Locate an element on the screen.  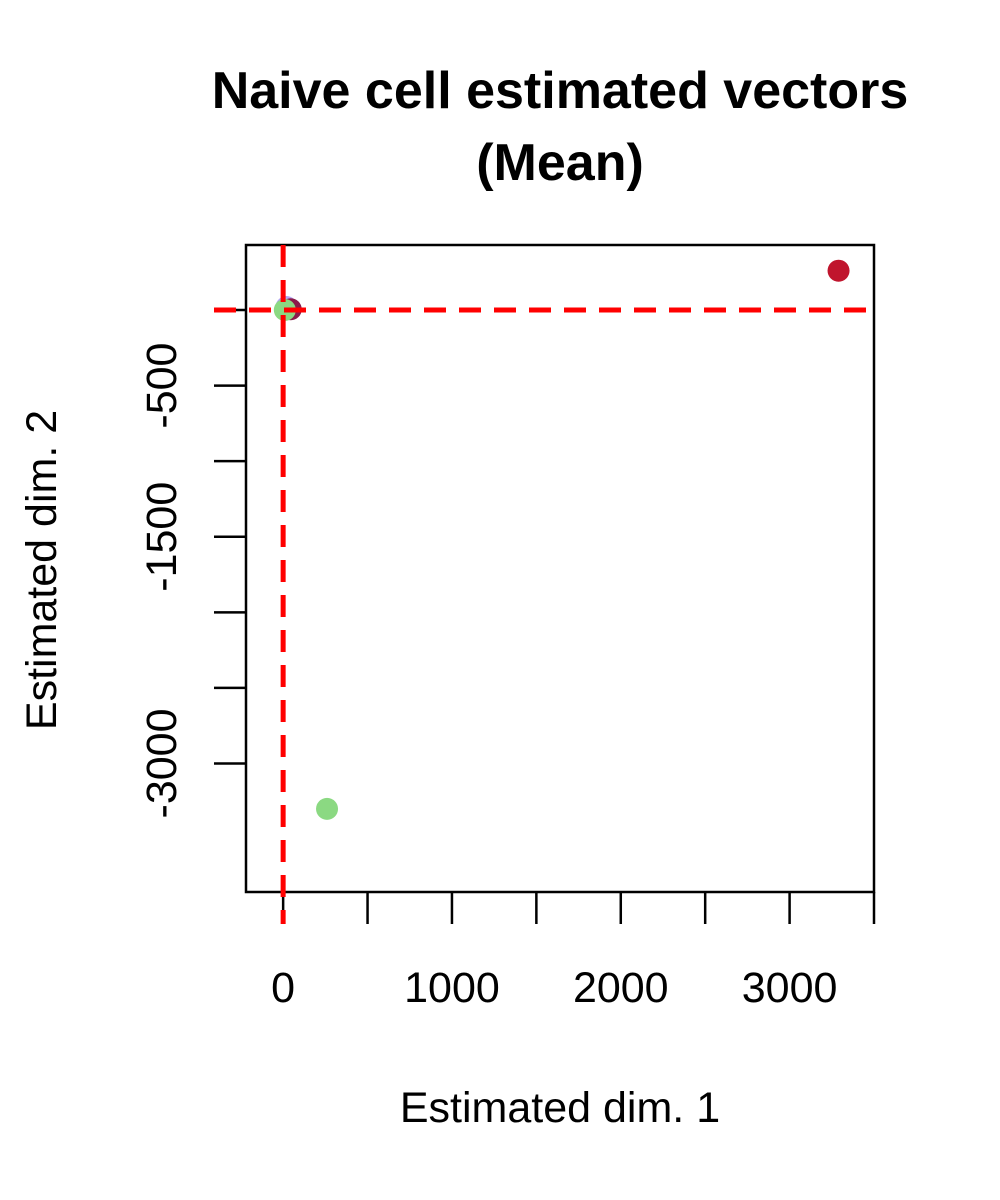
chart-title-line-2: (Mean) is located at coordinates (560, 163).